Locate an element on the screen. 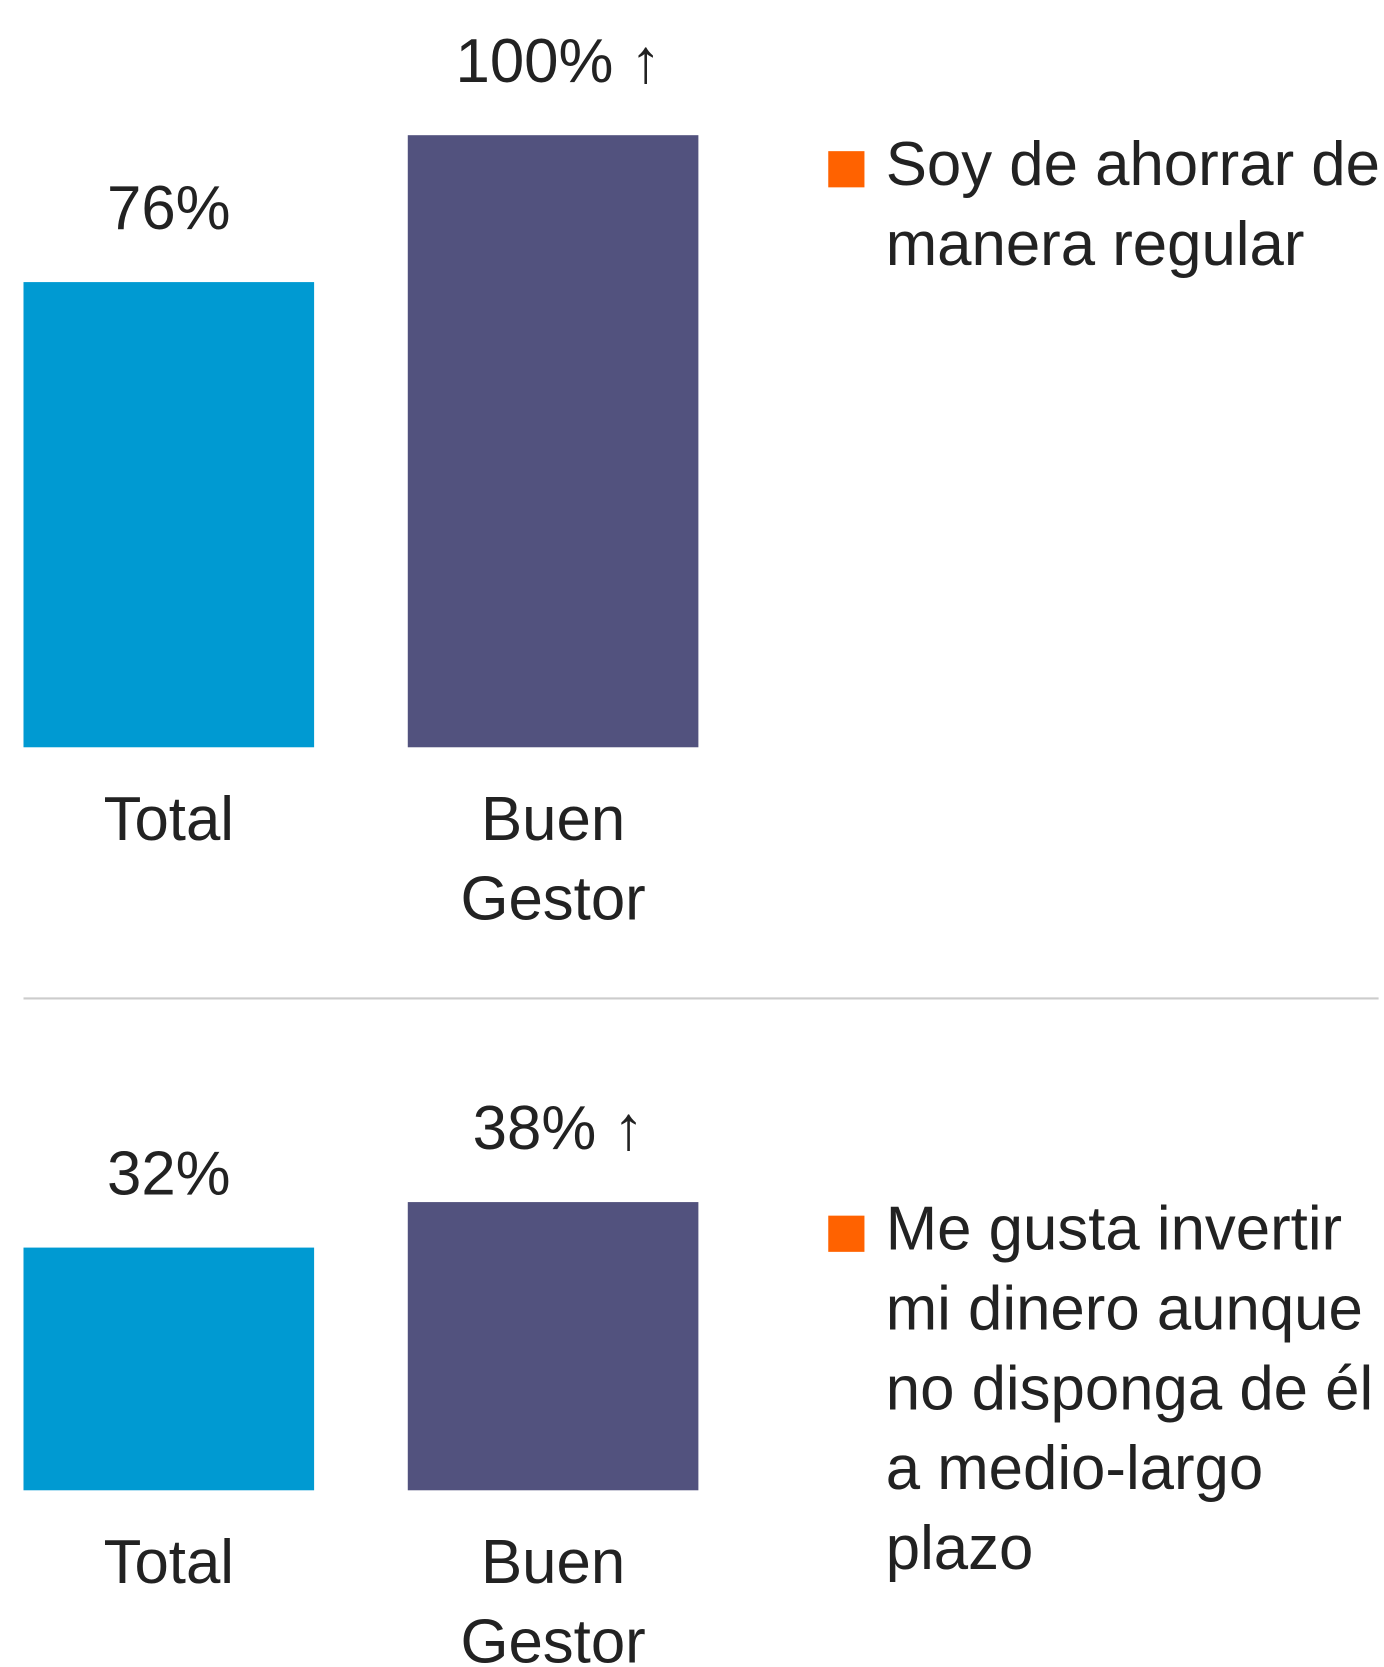 The width and height of the screenshot is (1384, 1667). value-label-group: 38% ↑ is located at coordinates (558, 1128).